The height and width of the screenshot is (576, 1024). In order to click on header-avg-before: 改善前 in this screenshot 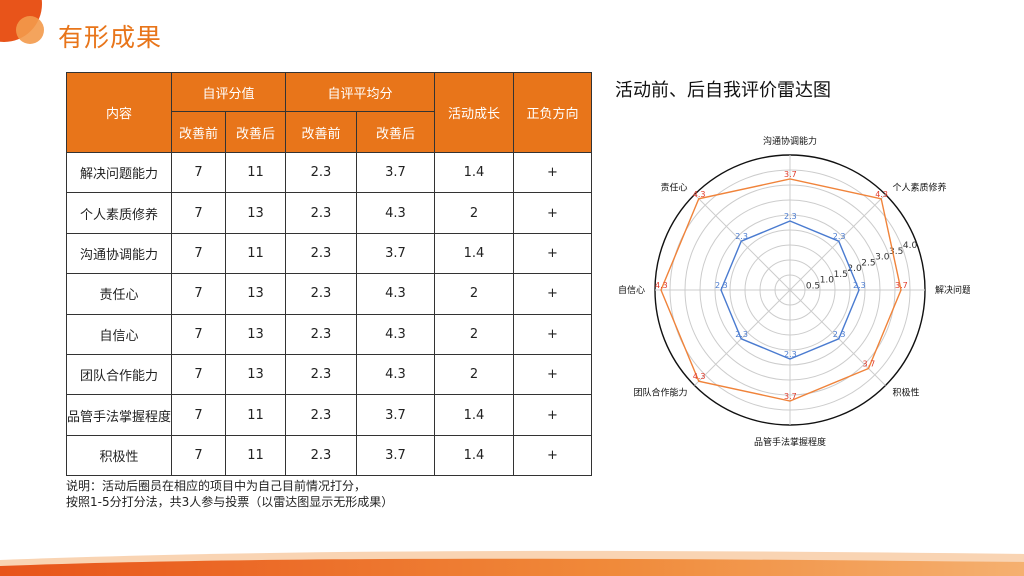, I will do `click(321, 132)`.